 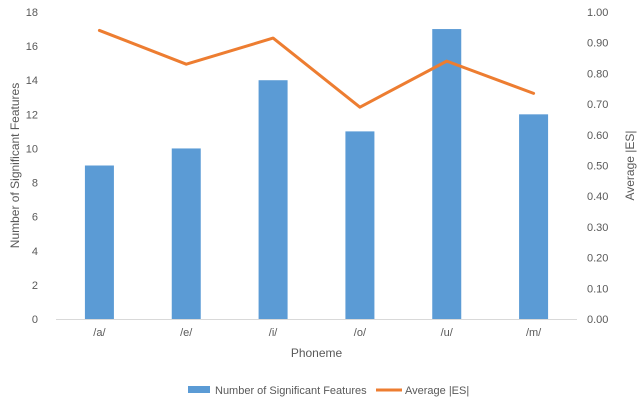 I want to click on line-series, so click(x=316, y=68).